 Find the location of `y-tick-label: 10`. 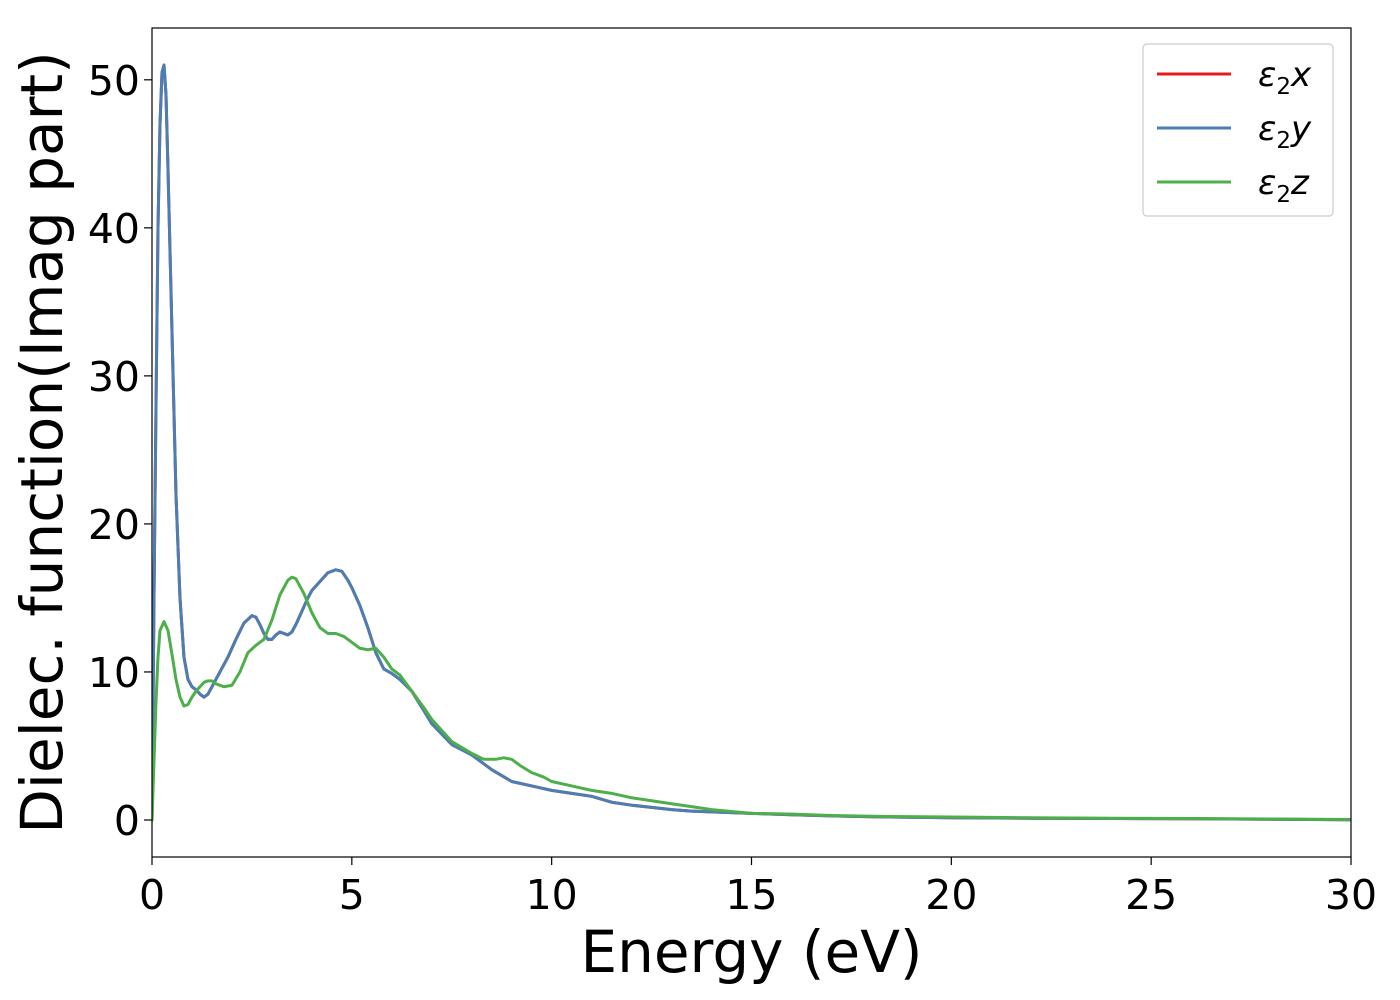

y-tick-label: 10 is located at coordinates (114, 673).